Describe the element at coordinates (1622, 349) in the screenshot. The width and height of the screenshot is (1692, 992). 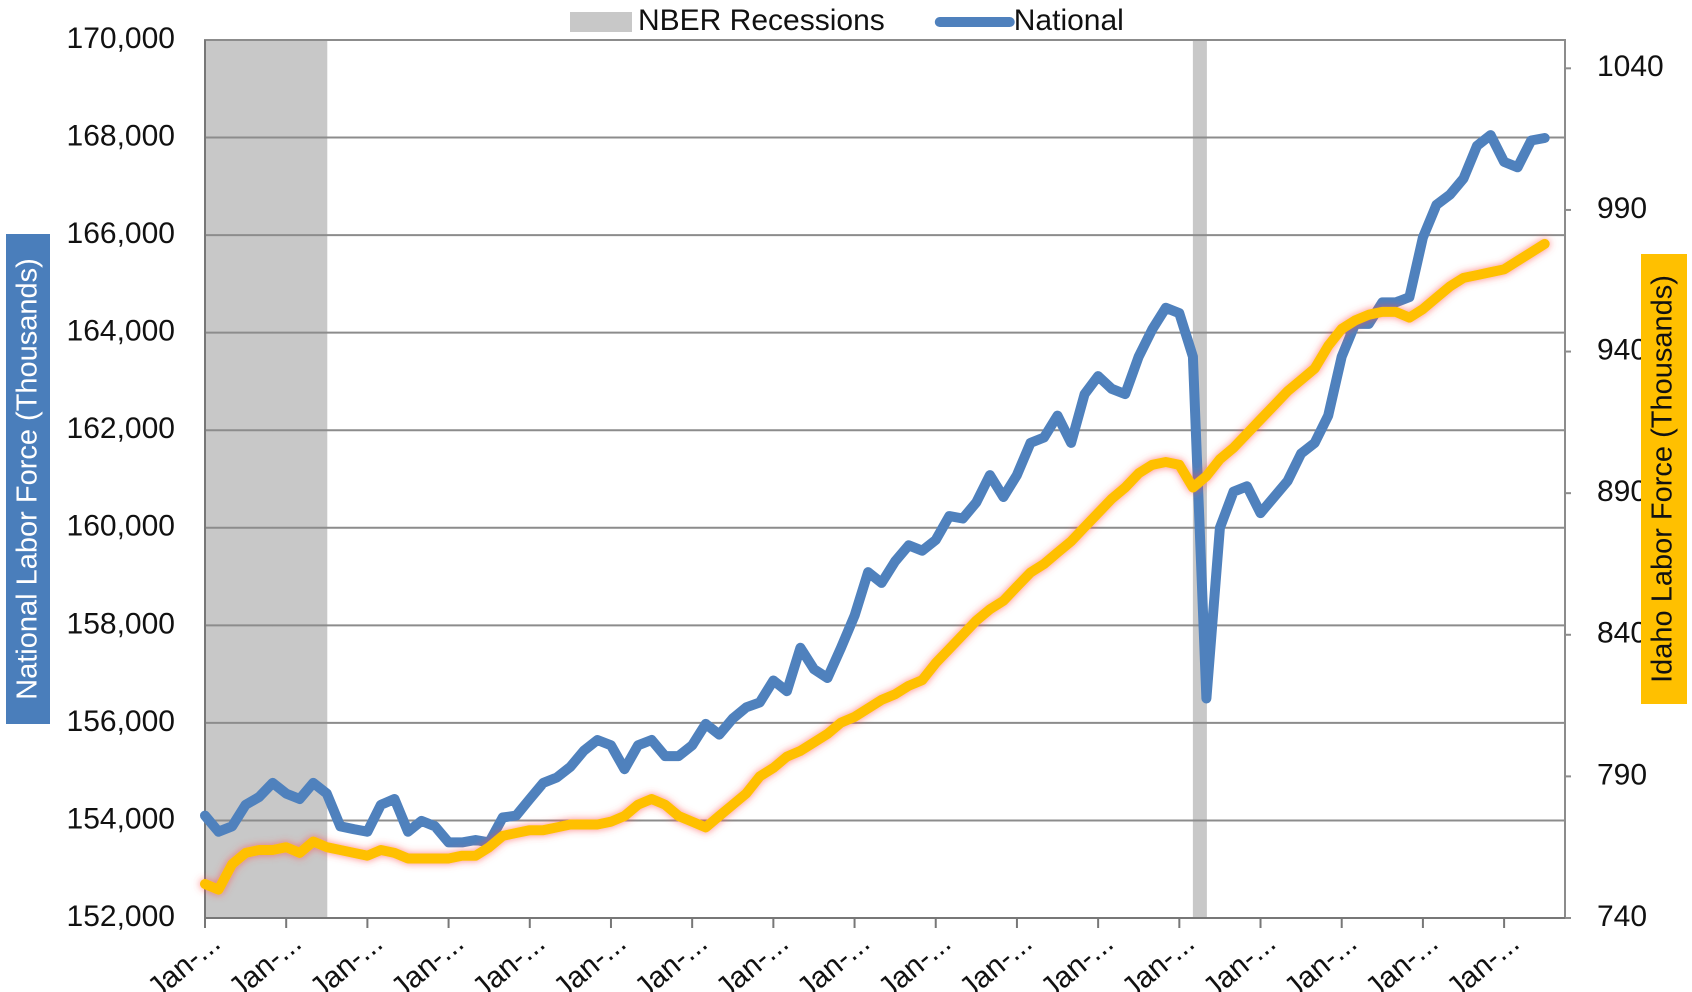
I see `y2-tick-label: 940` at that location.